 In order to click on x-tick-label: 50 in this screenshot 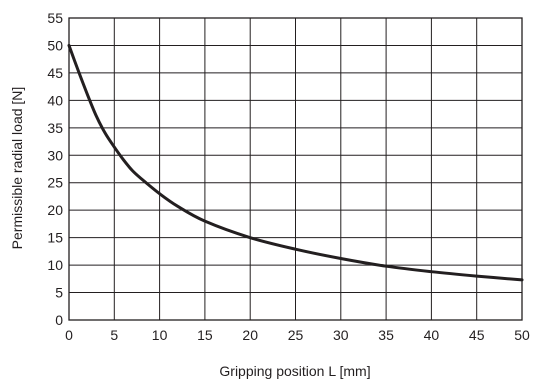, I will do `click(522, 335)`.